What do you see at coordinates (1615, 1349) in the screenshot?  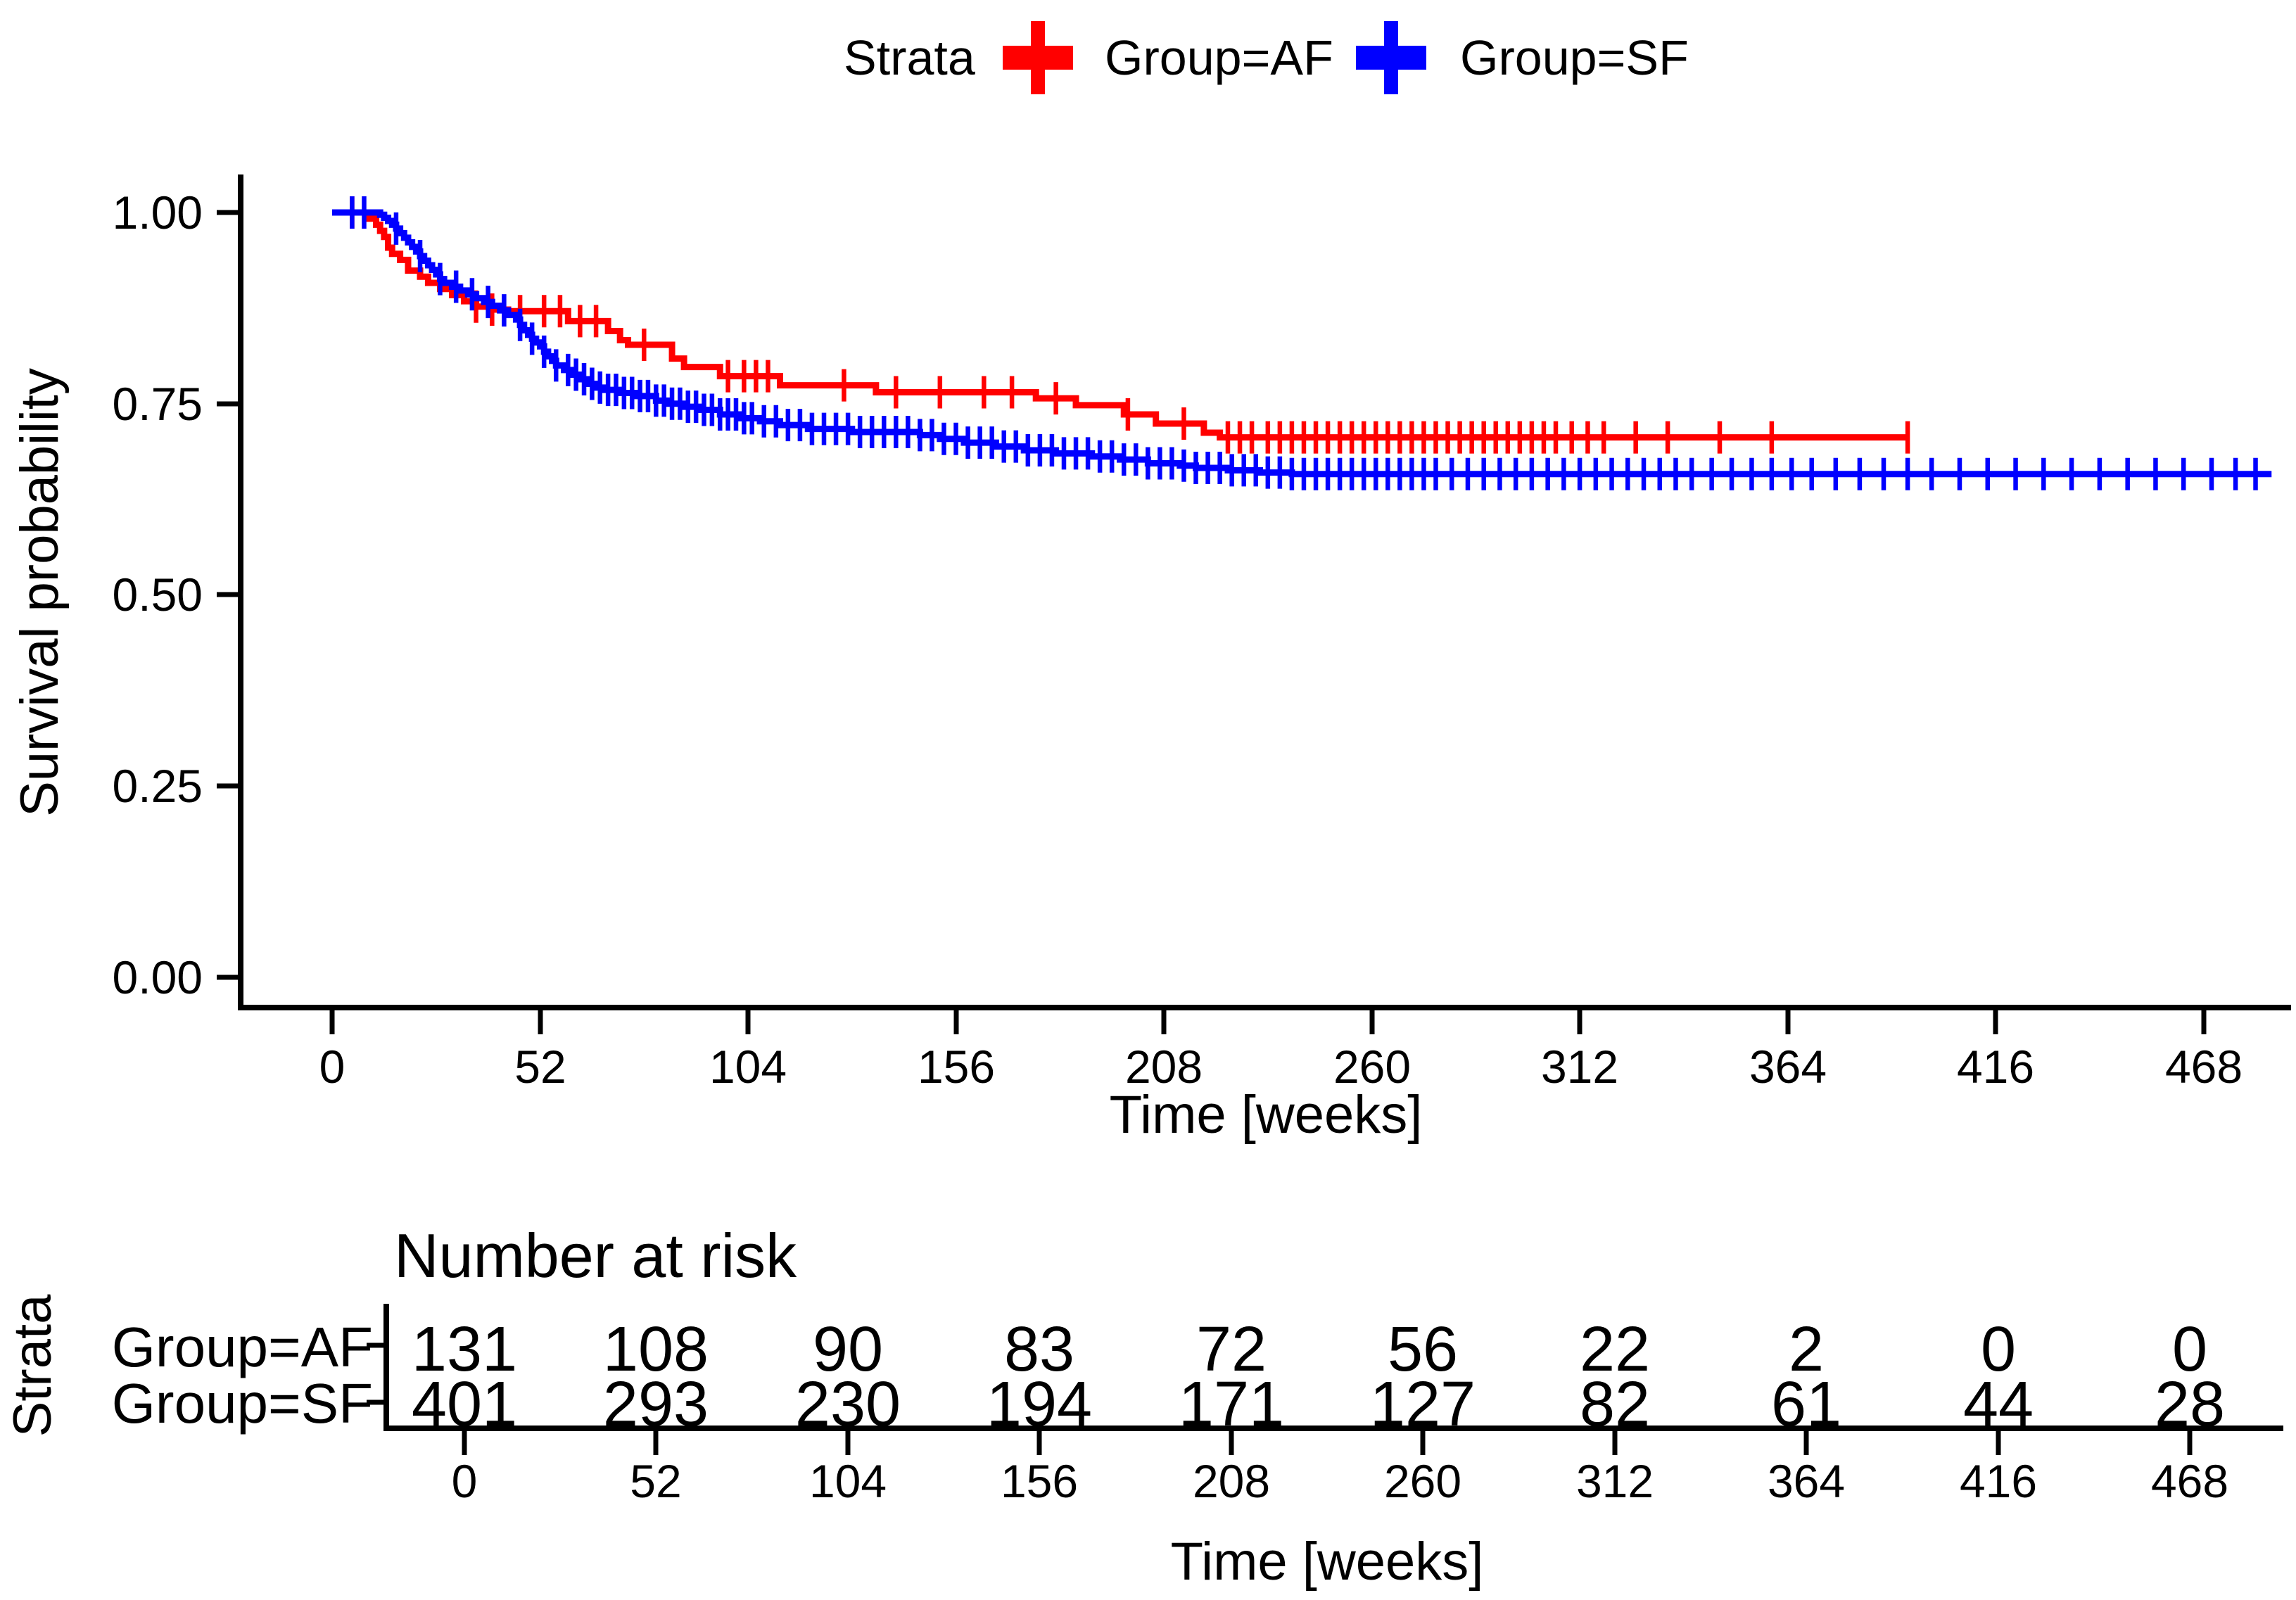 I see `risk-value: 22` at bounding box center [1615, 1349].